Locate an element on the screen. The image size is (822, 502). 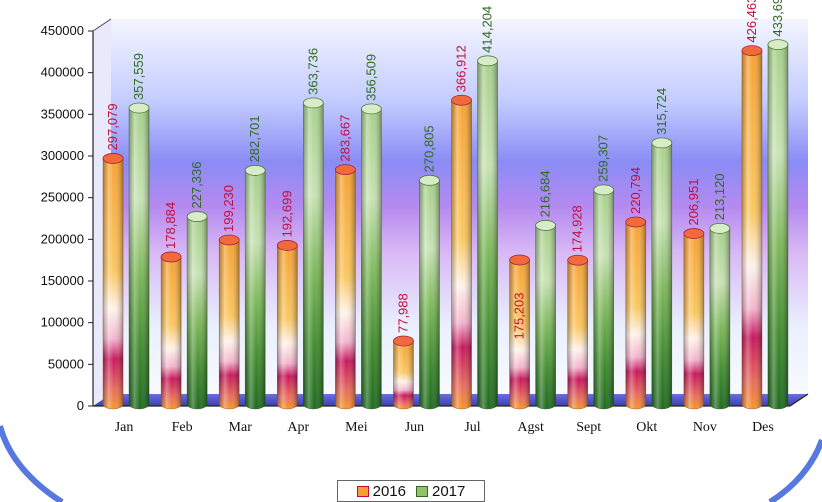
bar-2016-Jul is located at coordinates (461, 252).